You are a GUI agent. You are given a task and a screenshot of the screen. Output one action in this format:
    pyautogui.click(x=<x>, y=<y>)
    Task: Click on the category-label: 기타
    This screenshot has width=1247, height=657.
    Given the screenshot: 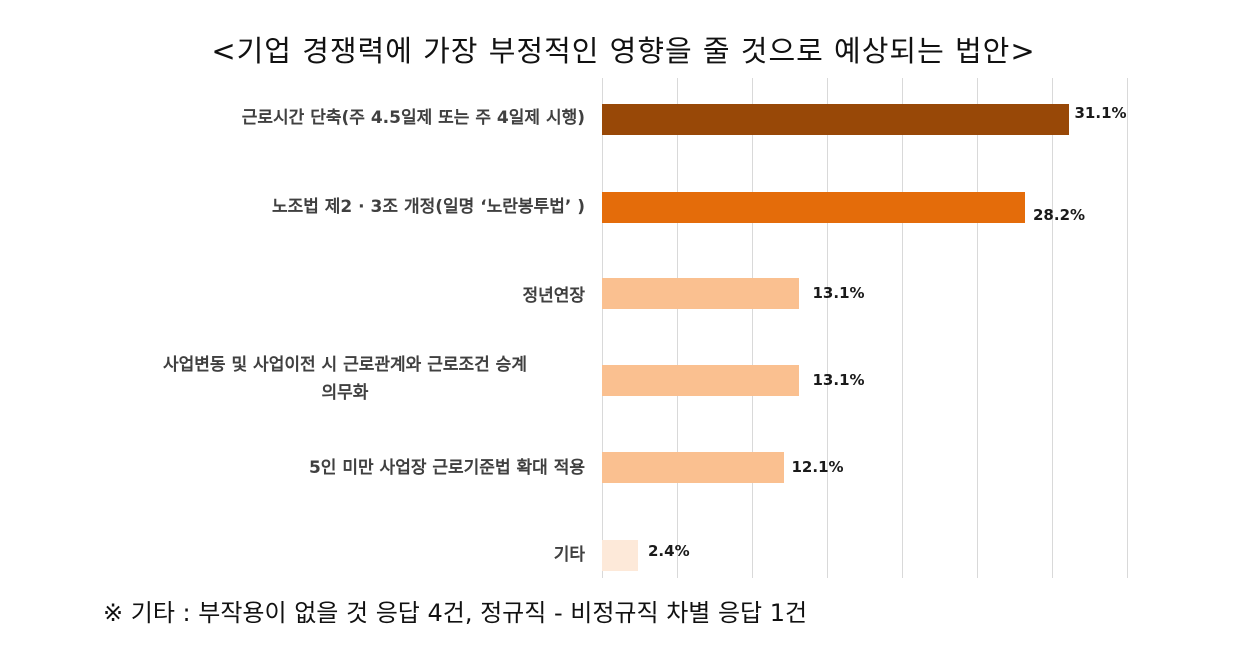 What is the action you would take?
    pyautogui.click(x=569, y=555)
    